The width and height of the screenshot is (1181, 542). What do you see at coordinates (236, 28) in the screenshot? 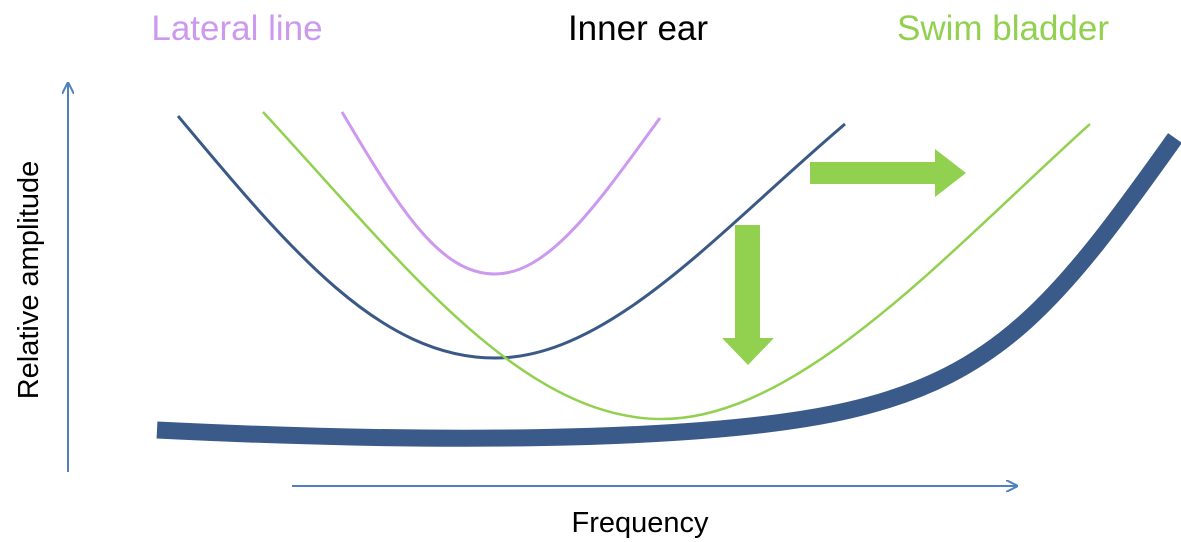
I see `lateral-line-label: Lateral line` at bounding box center [236, 28].